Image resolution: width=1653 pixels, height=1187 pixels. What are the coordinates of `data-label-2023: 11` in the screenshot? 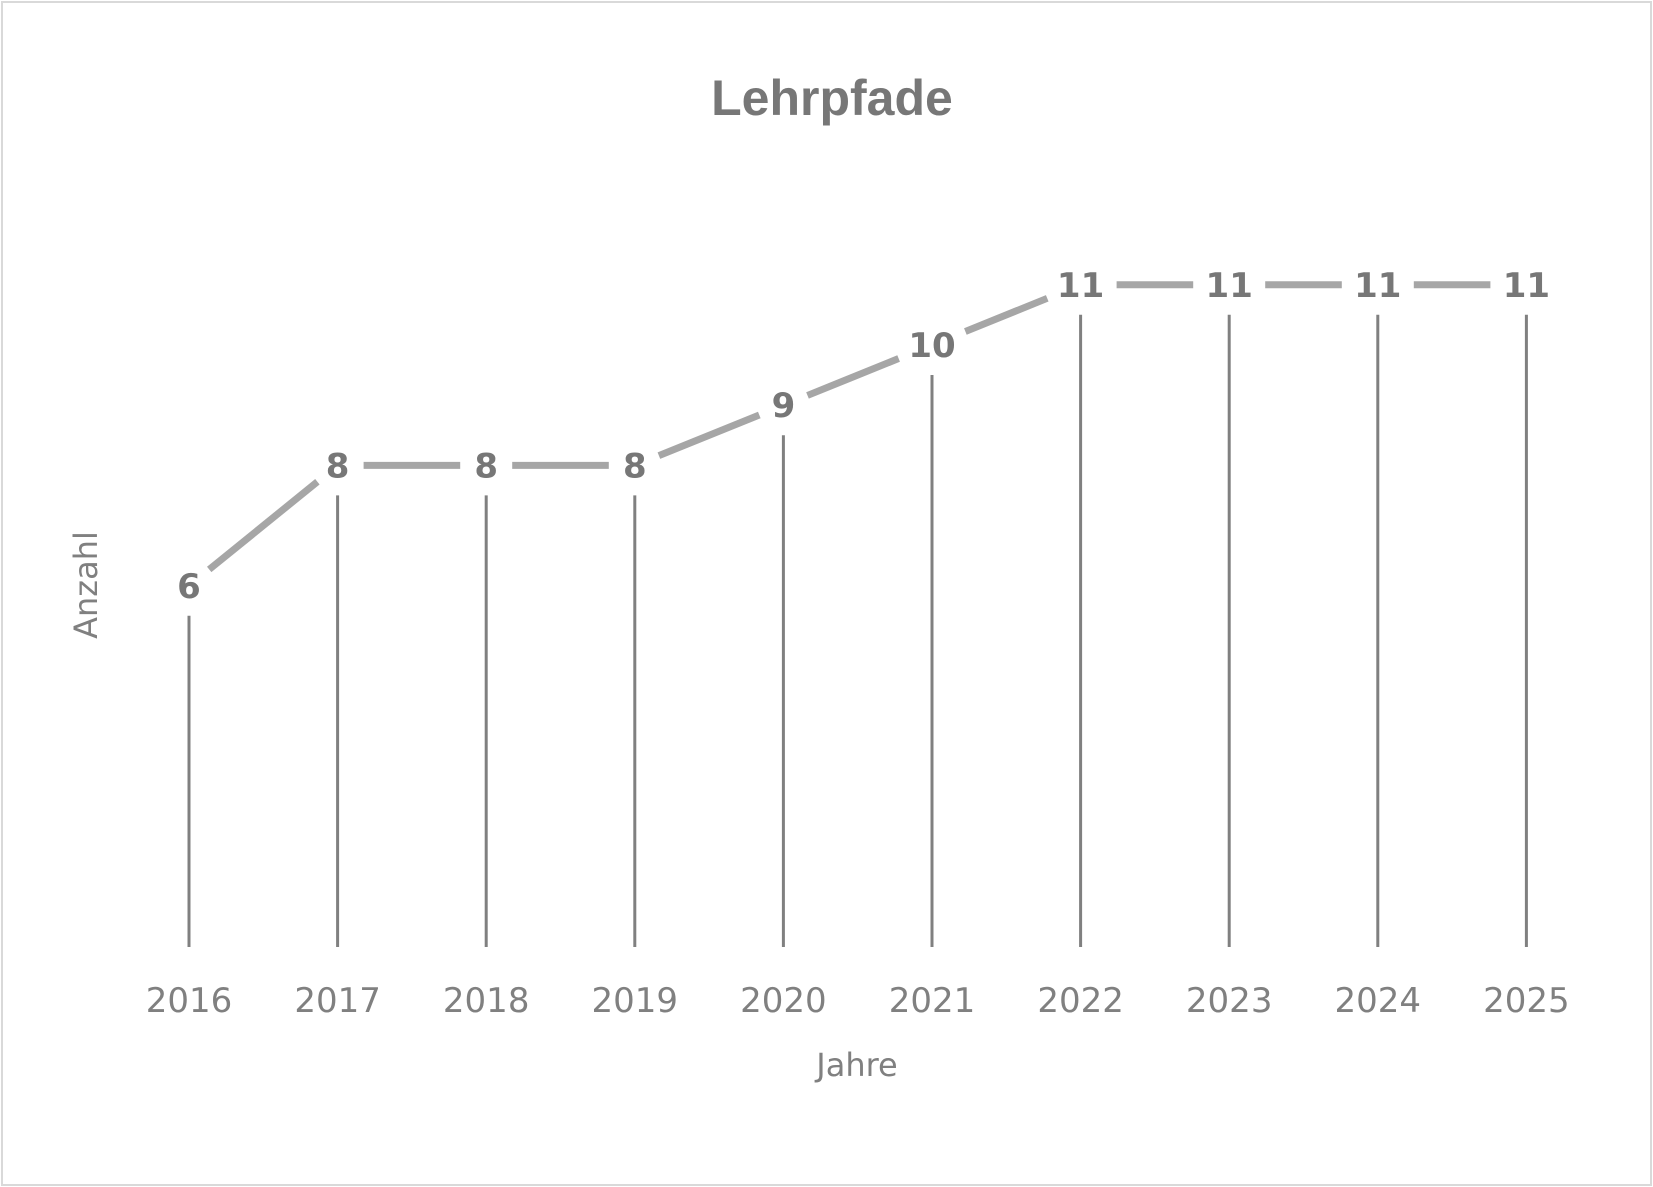 It's located at (1229, 286).